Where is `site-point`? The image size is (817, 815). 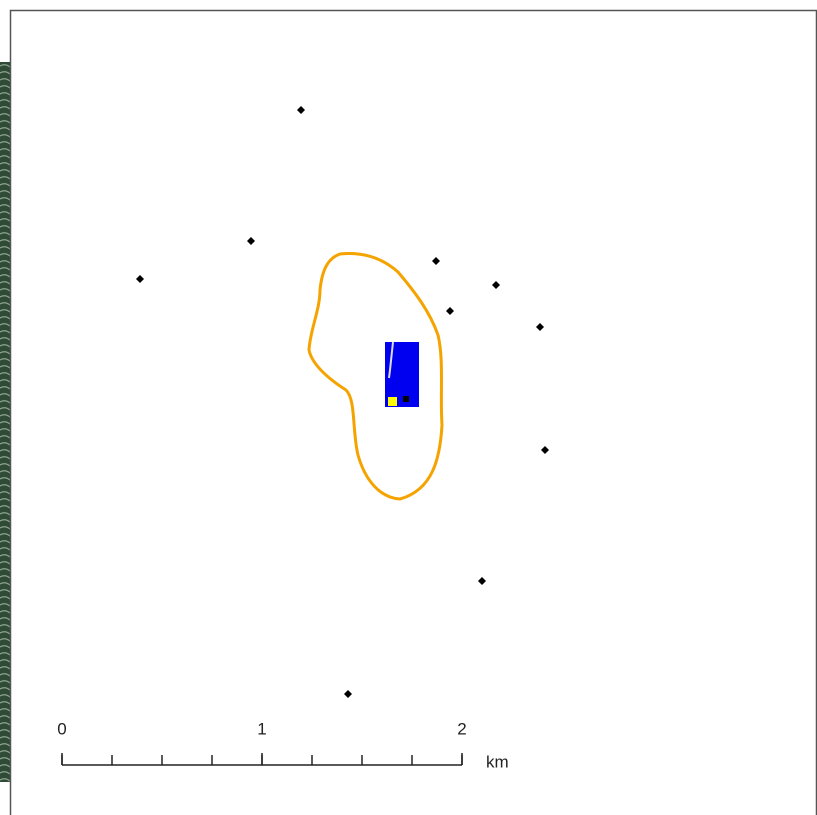
site-point is located at coordinates (406, 399).